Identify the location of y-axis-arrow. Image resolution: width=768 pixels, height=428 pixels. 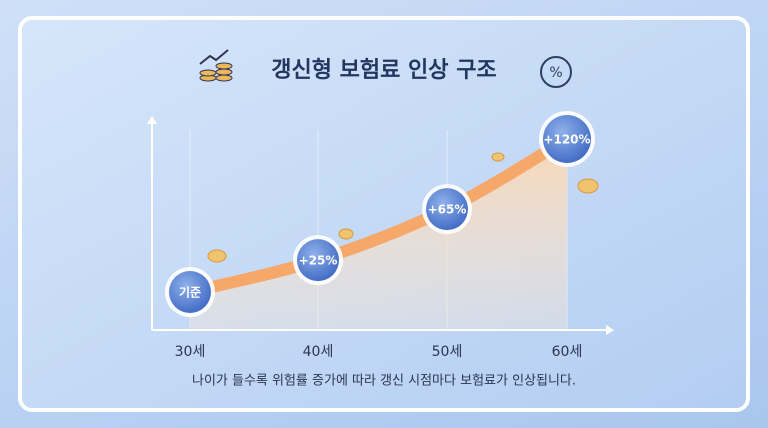
(152, 120).